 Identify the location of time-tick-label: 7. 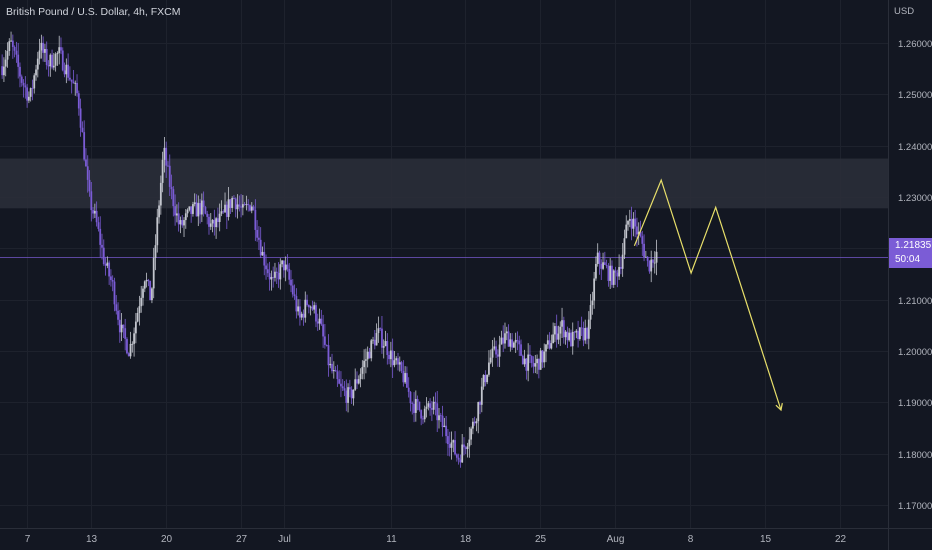
(28, 539).